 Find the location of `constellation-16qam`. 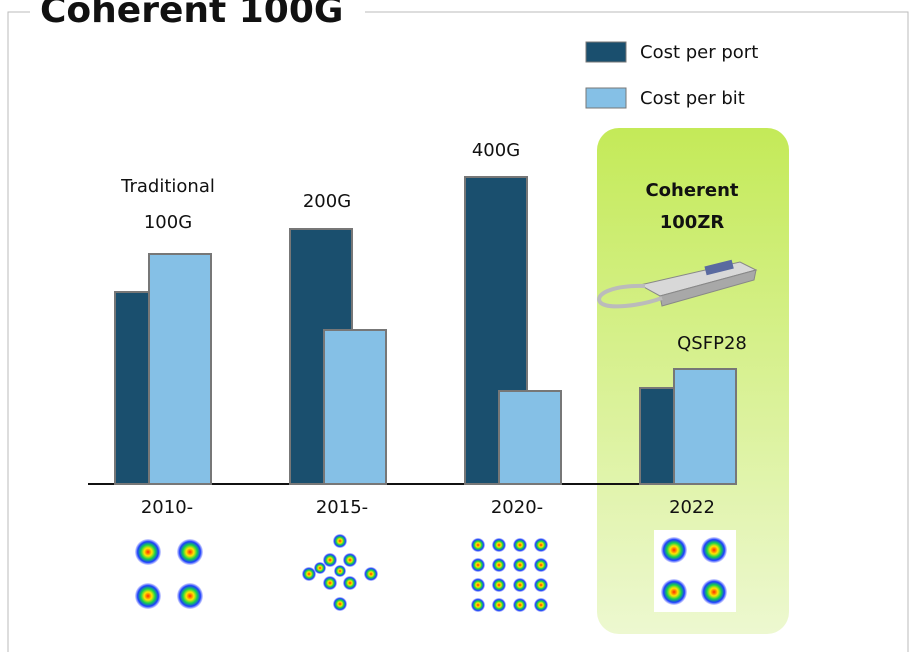

constellation-16qam is located at coordinates (509, 575).